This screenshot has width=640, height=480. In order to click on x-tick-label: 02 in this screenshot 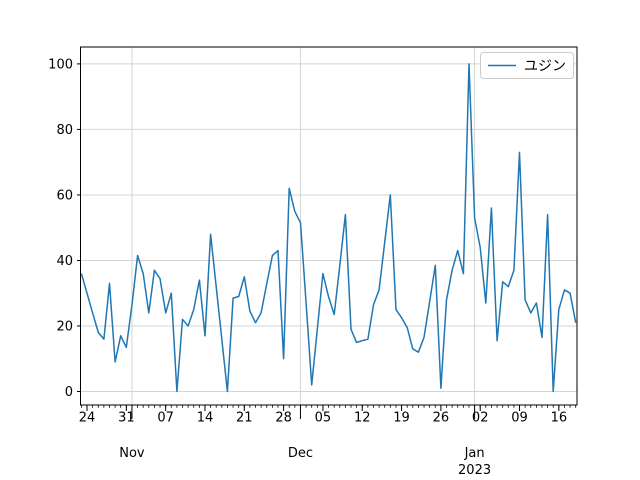, I will do `click(480, 418)`.